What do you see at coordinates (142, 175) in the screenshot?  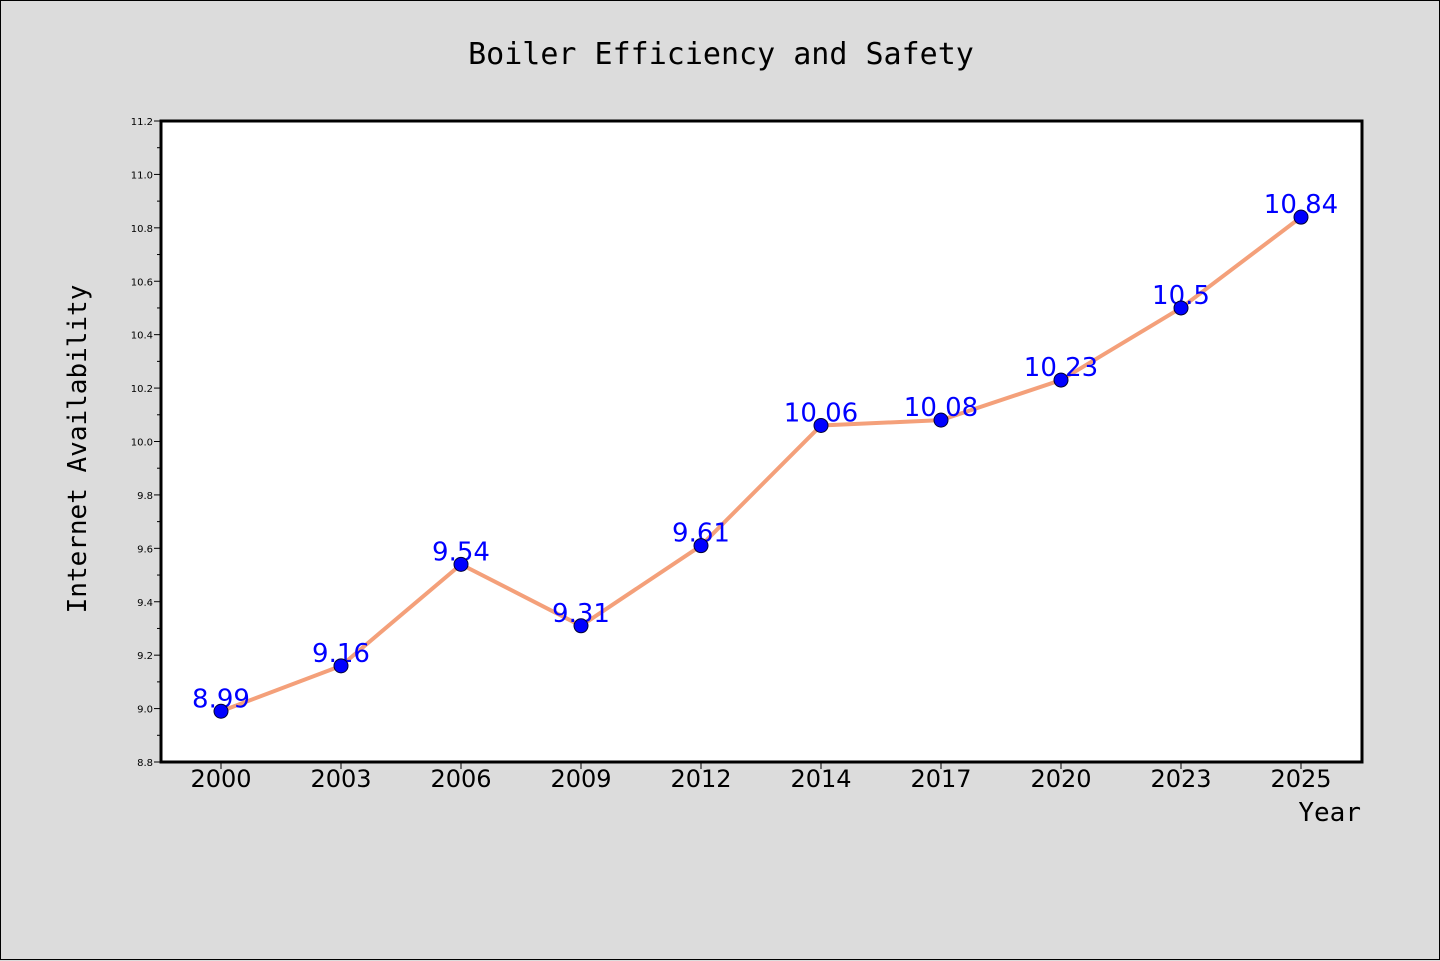 I see `y-tick-label: 11.0` at bounding box center [142, 175].